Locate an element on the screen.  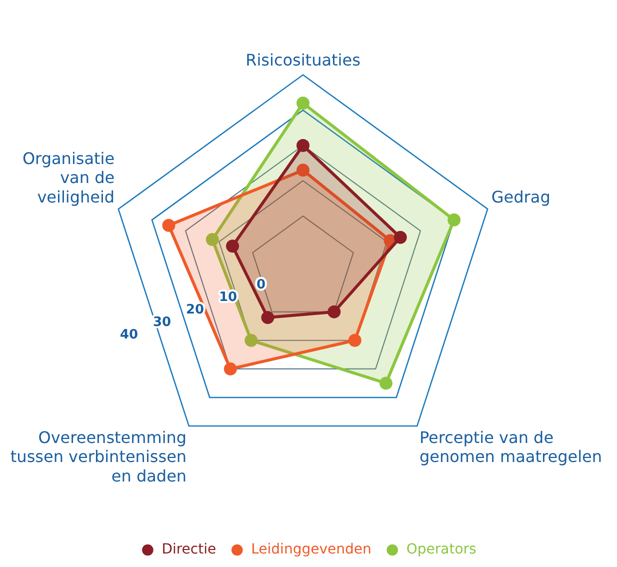
spoke-label: Organisatie van de veiligheid is located at coordinates (68, 177).